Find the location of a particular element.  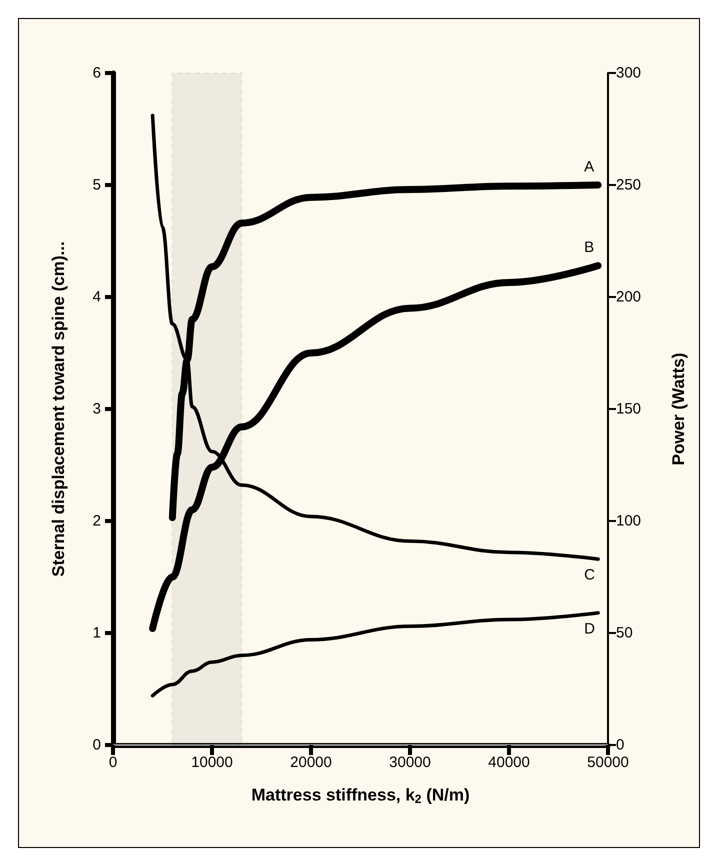

y-tick-label: 4 is located at coordinates (96, 297).